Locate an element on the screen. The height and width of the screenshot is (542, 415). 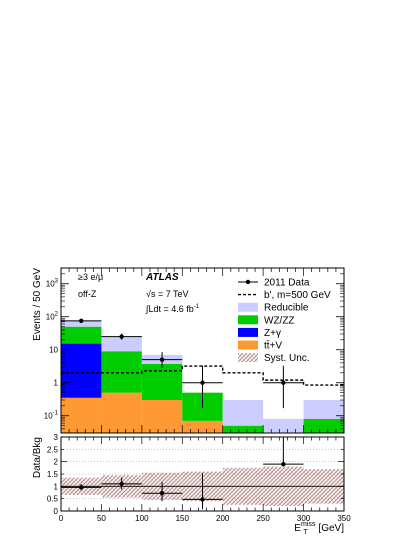
main-y-tick-exp-3: 2 is located at coordinates (57, 315).